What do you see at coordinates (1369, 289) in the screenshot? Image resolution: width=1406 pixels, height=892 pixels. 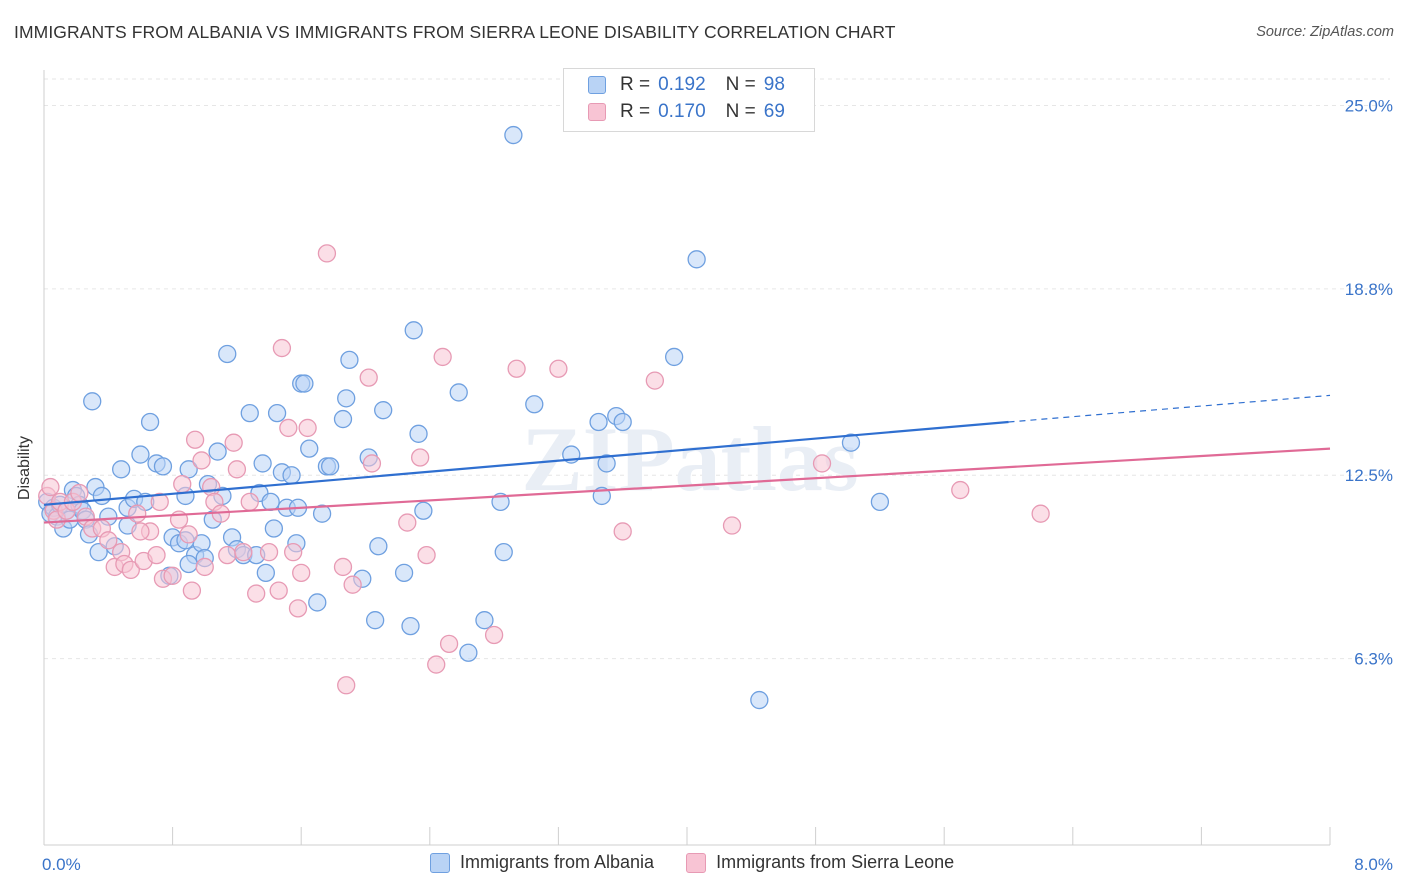 I see `y-tick-label: 18.8%` at bounding box center [1369, 289].